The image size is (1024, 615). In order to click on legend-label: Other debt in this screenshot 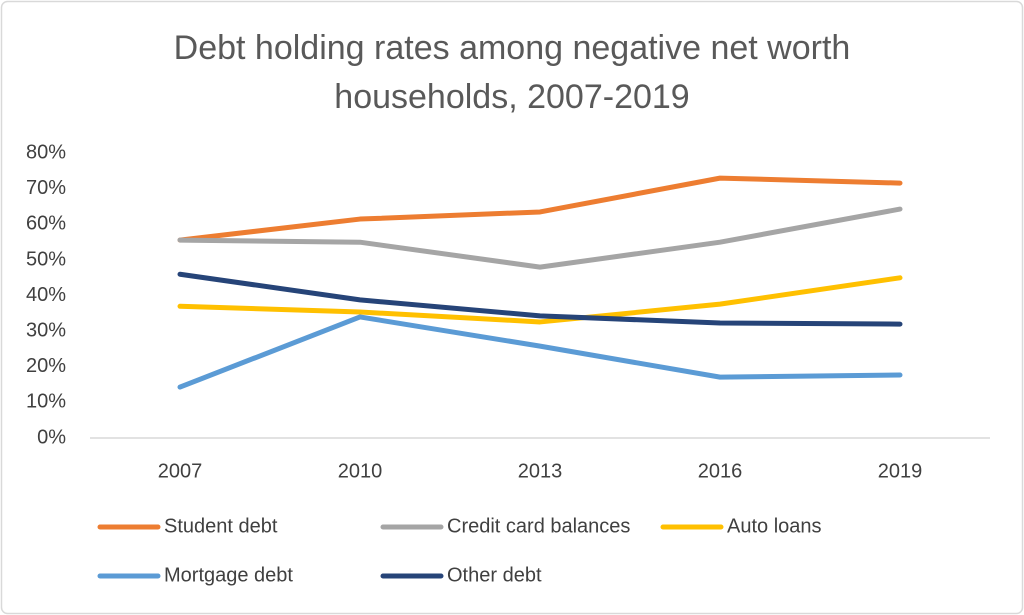, I will do `click(494, 575)`.